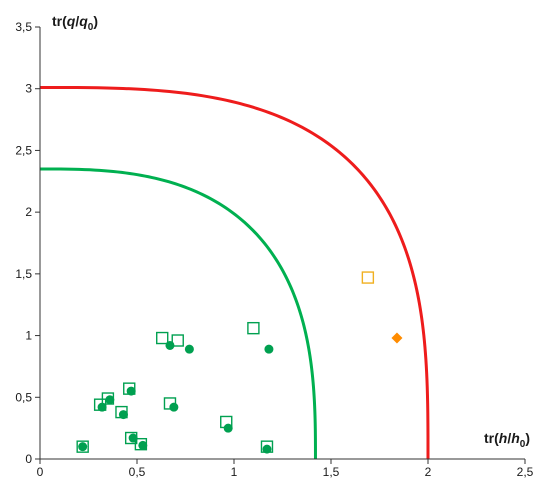 The image size is (543, 479). Describe the element at coordinates (28, 89) in the screenshot. I see `y-tick-label: 3` at that location.